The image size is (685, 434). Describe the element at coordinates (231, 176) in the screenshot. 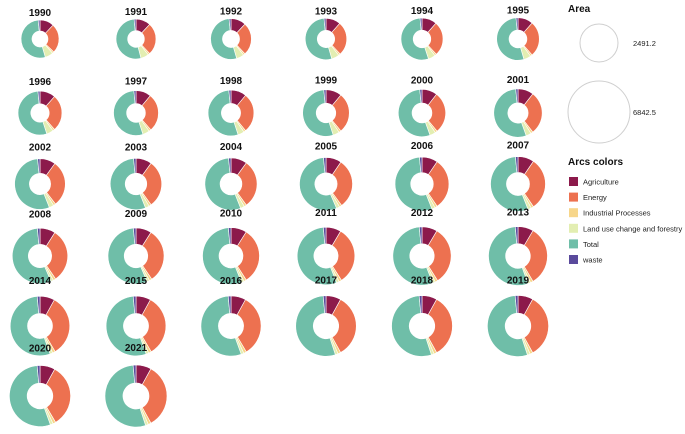

I see `donut-2004: 2004` at that location.